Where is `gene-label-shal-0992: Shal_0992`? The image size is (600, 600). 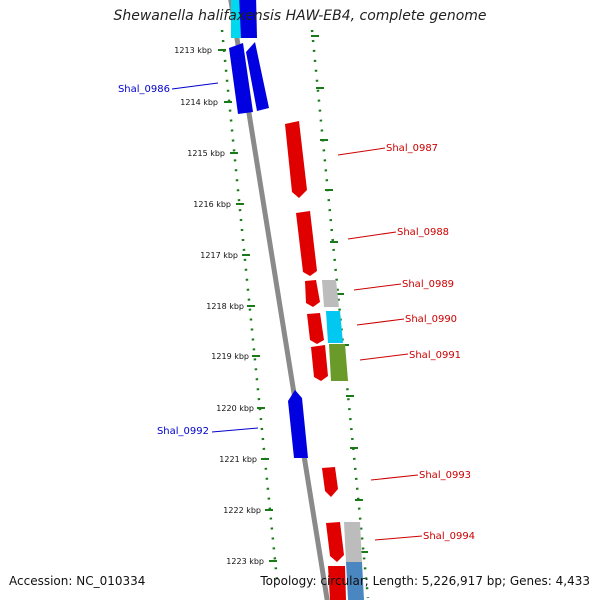
gene-label-shal-0992: Shal_0992 is located at coordinates (183, 431).